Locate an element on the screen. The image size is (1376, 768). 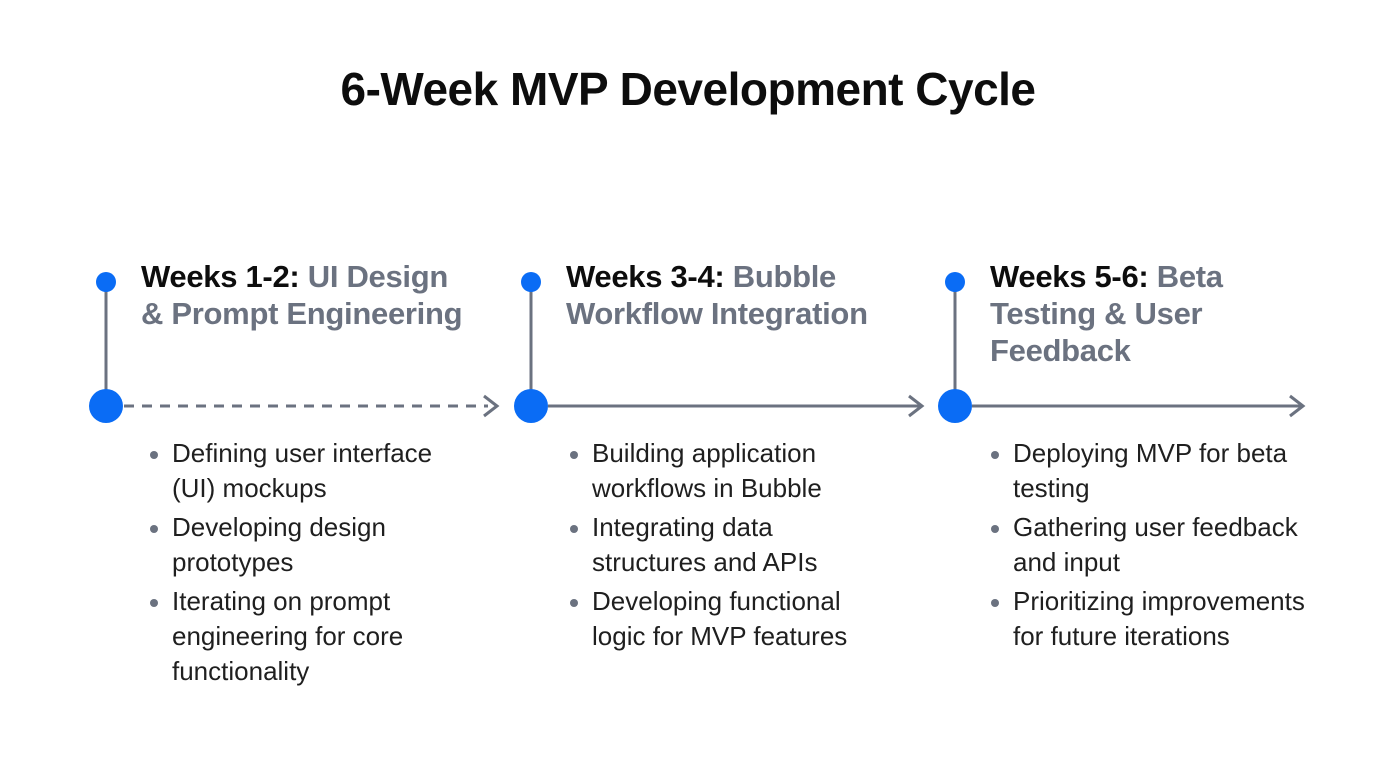
list-item: Building application workflows in Bubble is located at coordinates (728, 471).